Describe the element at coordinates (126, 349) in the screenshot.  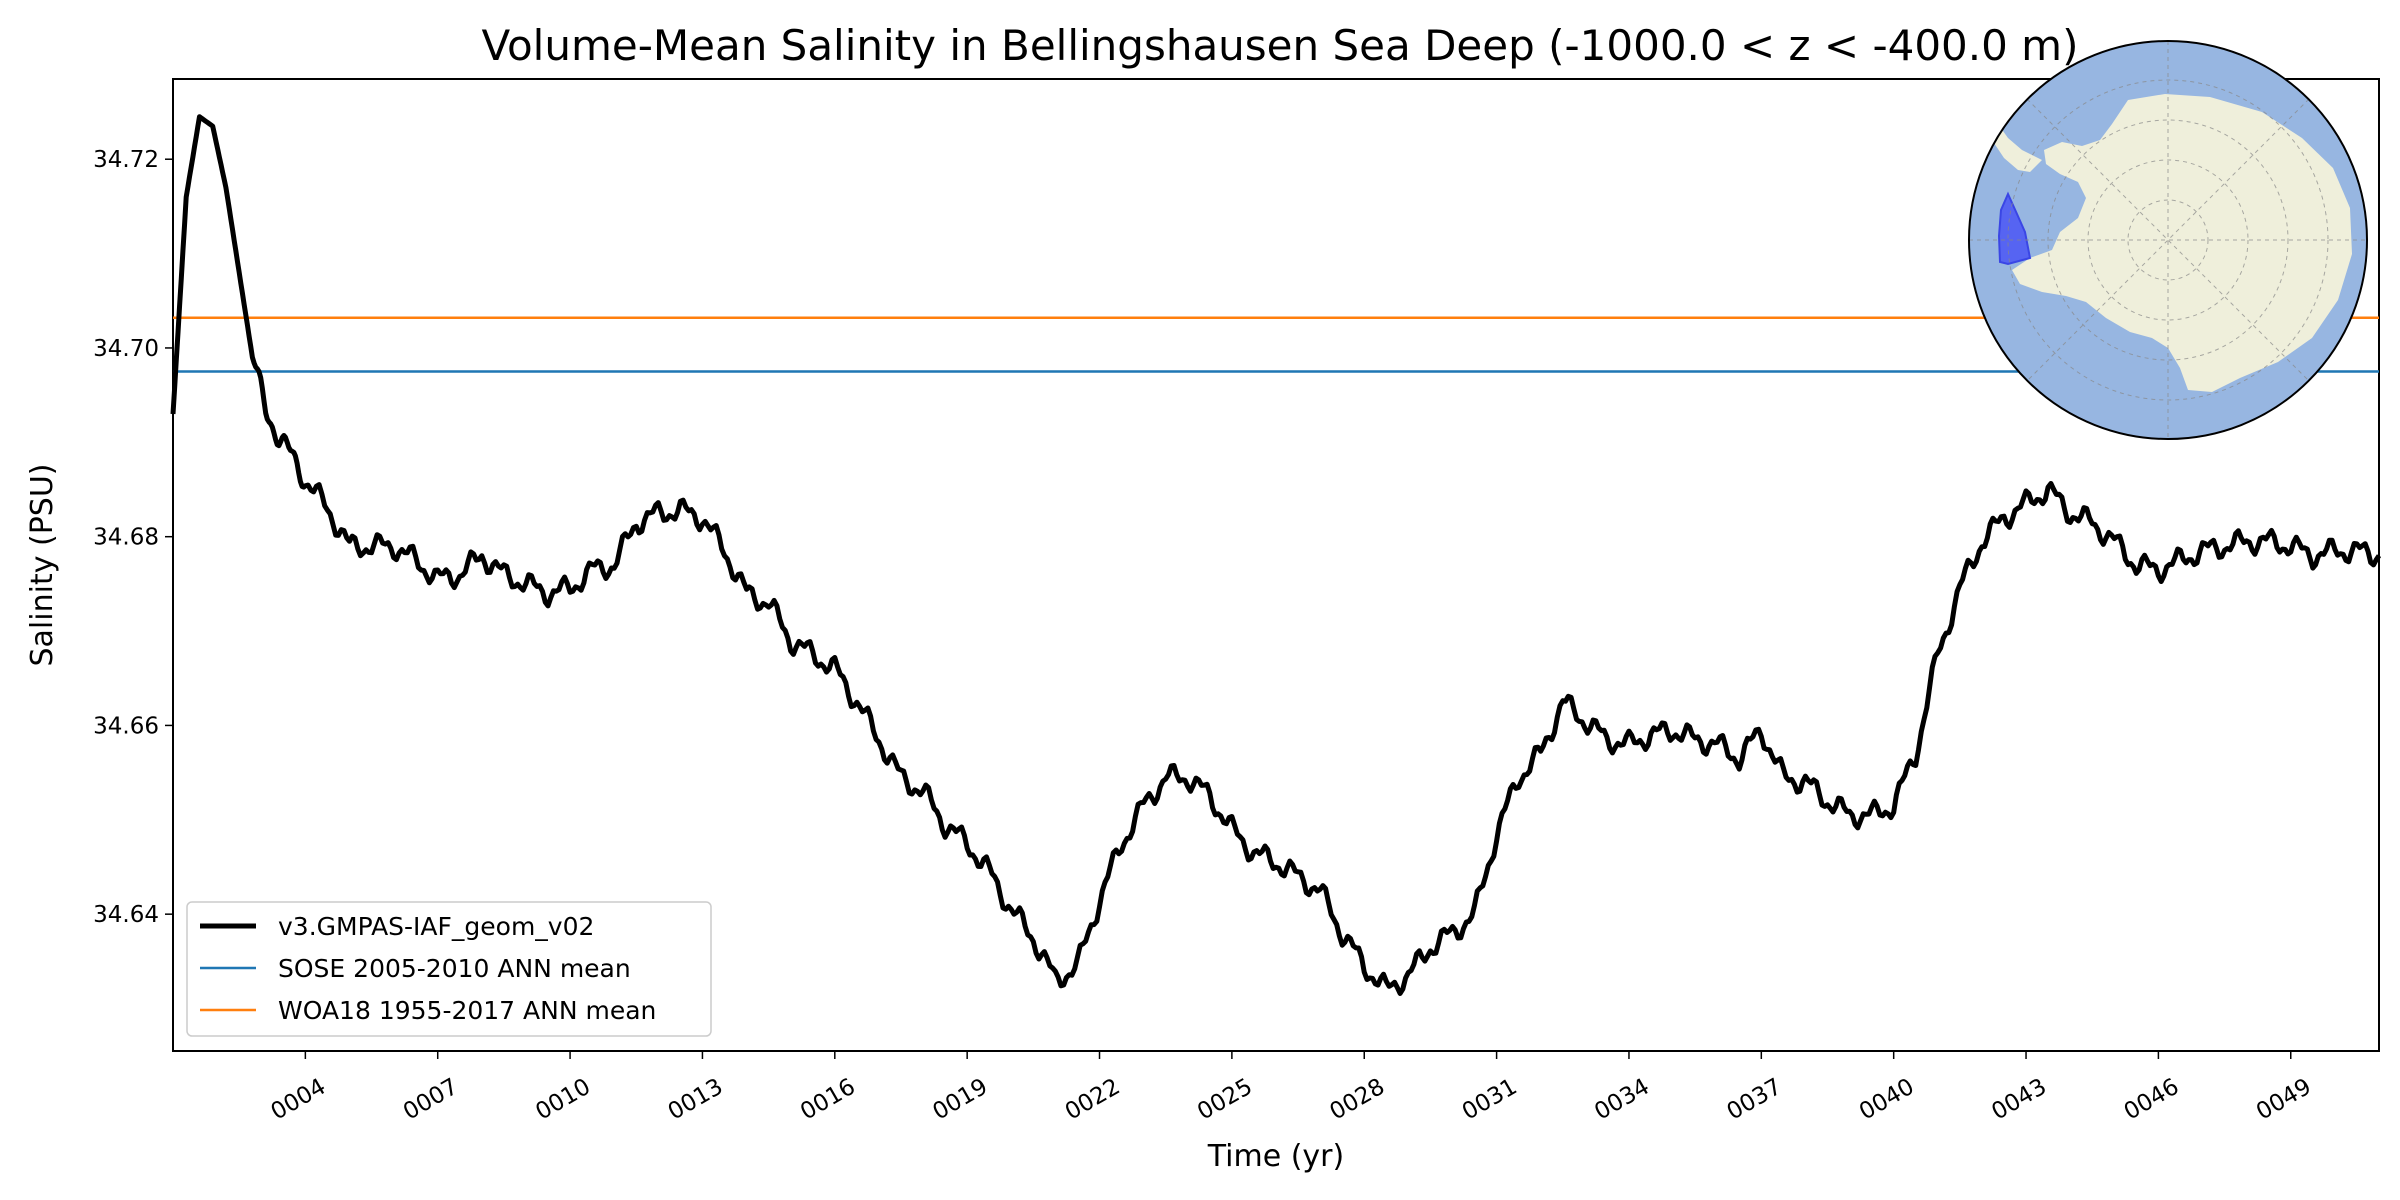
I see `y-tick-label: 34.70` at that location.